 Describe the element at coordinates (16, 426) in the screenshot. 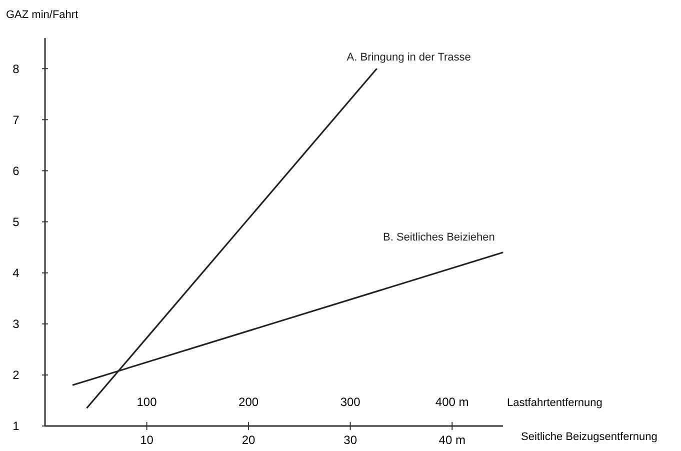

I see `y-tick-label: 1` at that location.